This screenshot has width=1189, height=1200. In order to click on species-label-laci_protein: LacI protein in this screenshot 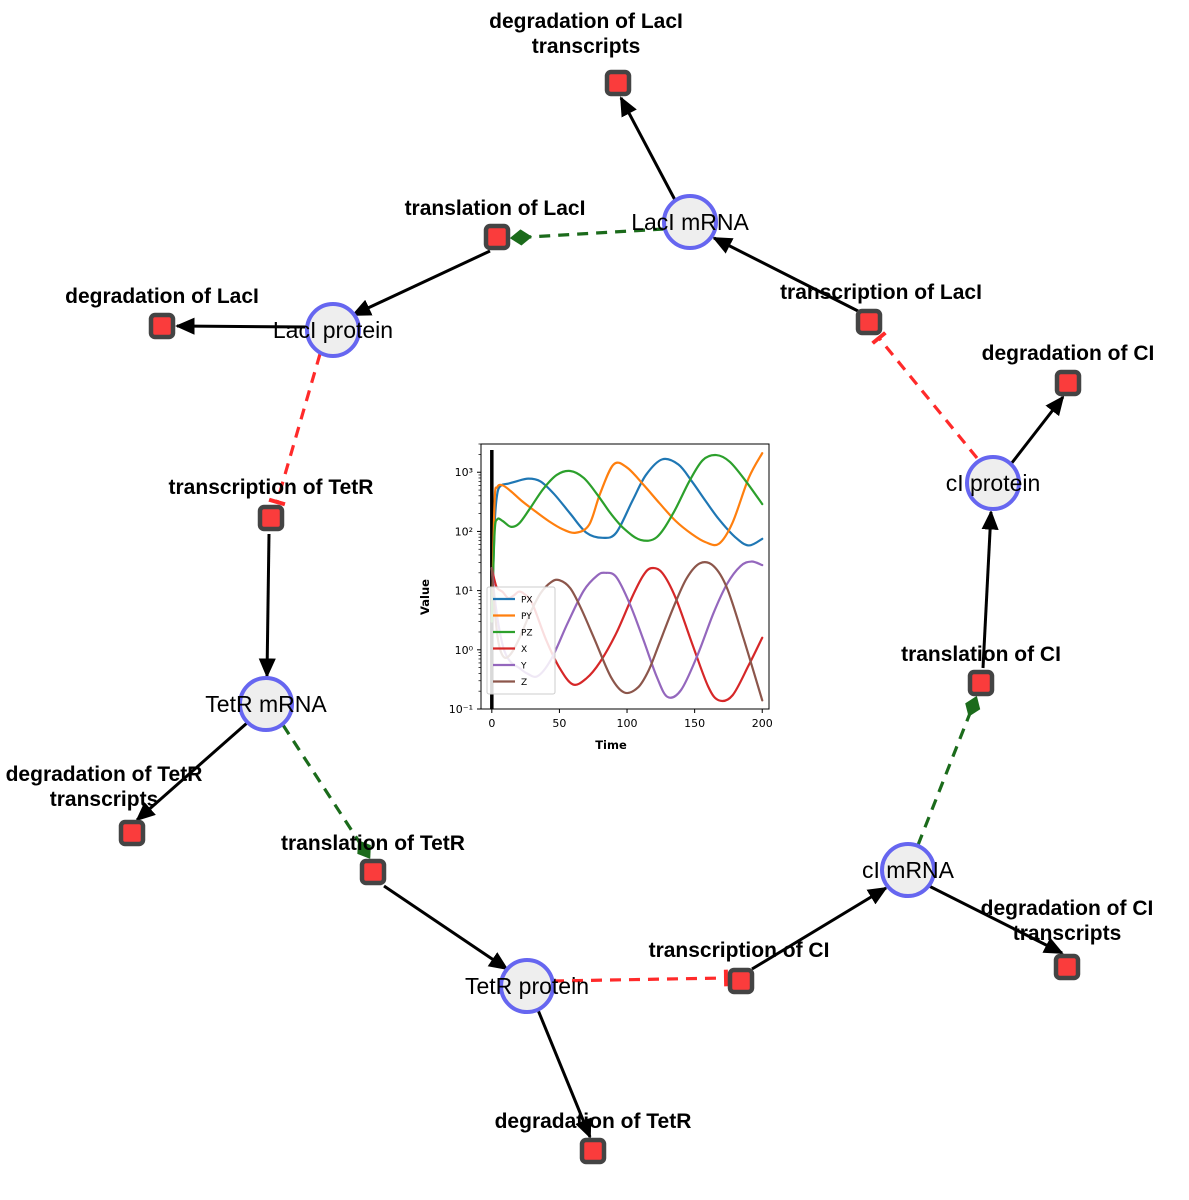, I will do `click(333, 330)`.